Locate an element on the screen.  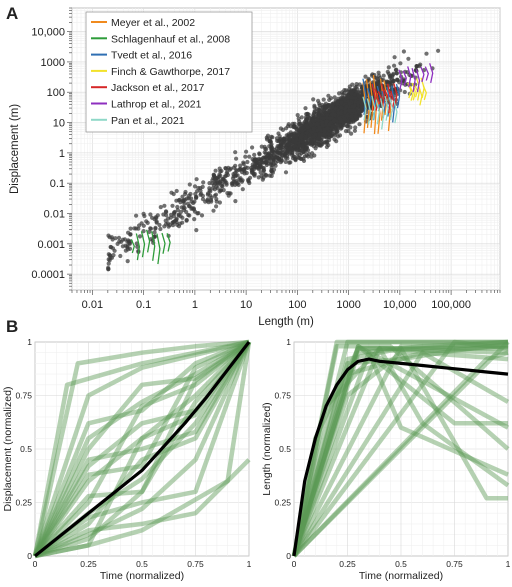
y-tick-label: 0.0001 is located at coordinates (48, 275).